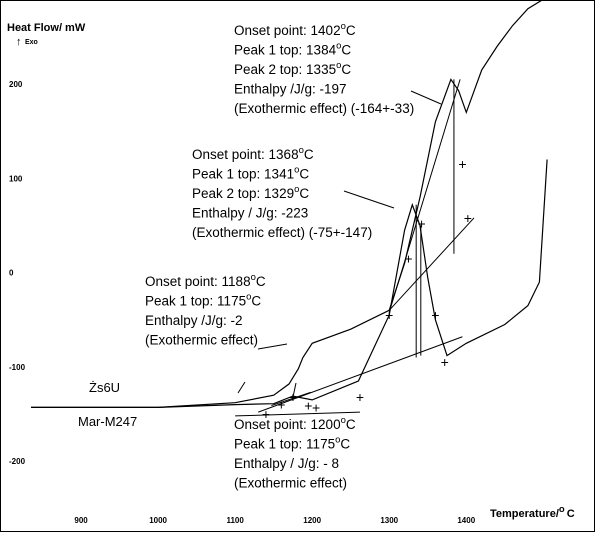 This screenshot has height=536, width=595. What do you see at coordinates (17, 273) in the screenshot?
I see `y-tick-labels: 200 100 0 -100 -200` at bounding box center [17, 273].